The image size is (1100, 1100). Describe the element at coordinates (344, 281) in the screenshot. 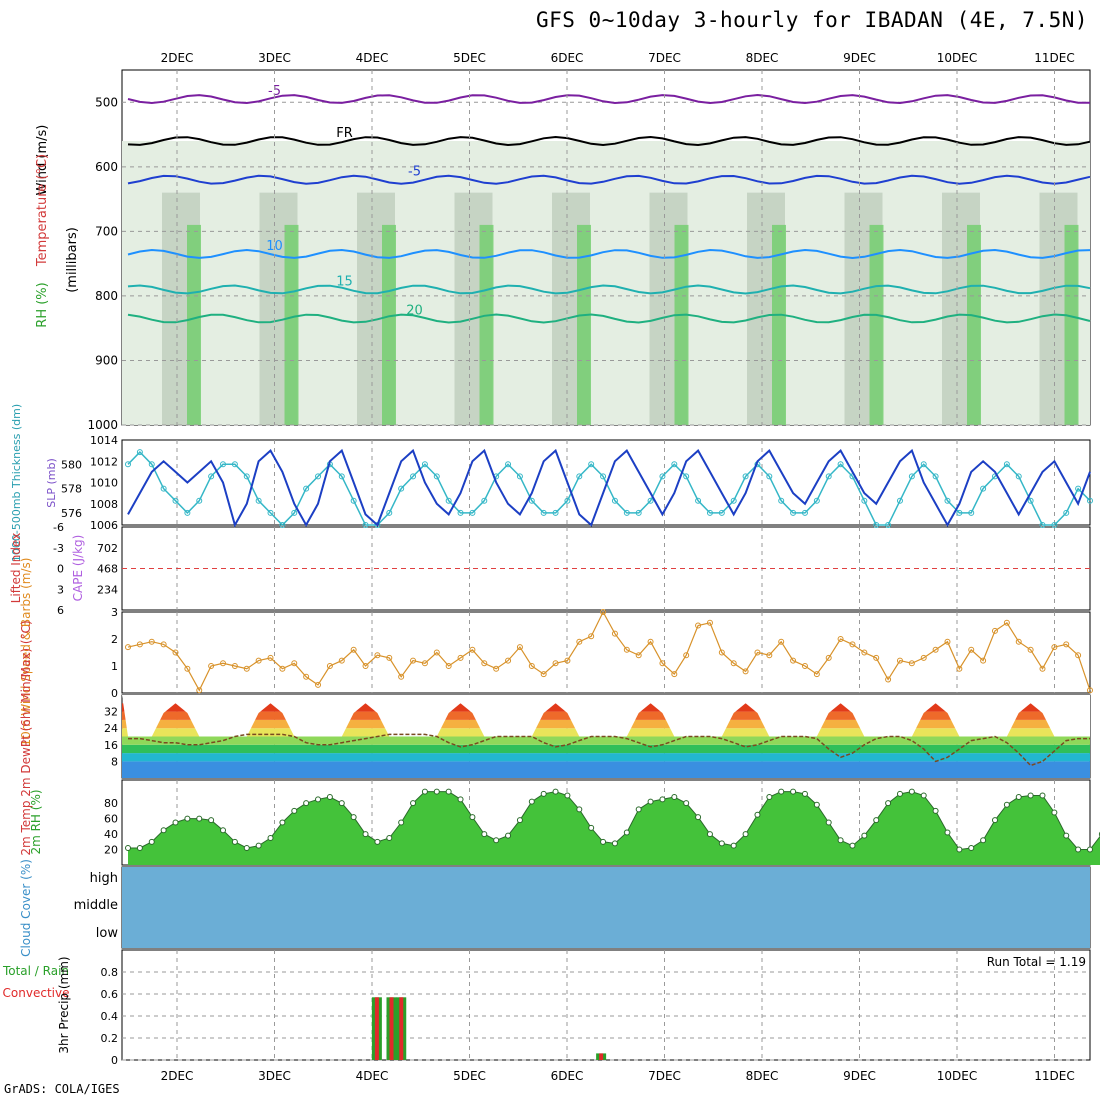

I see `isotherm-label: 15` at that location.